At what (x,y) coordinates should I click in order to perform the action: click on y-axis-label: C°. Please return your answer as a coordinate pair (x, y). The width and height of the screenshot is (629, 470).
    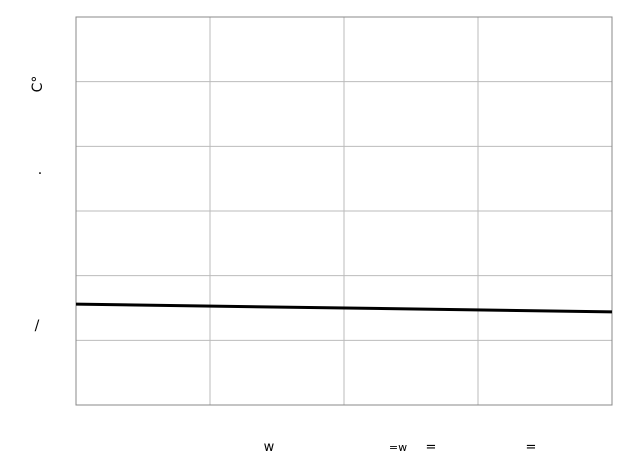
    Looking at the image, I should click on (38, 84).